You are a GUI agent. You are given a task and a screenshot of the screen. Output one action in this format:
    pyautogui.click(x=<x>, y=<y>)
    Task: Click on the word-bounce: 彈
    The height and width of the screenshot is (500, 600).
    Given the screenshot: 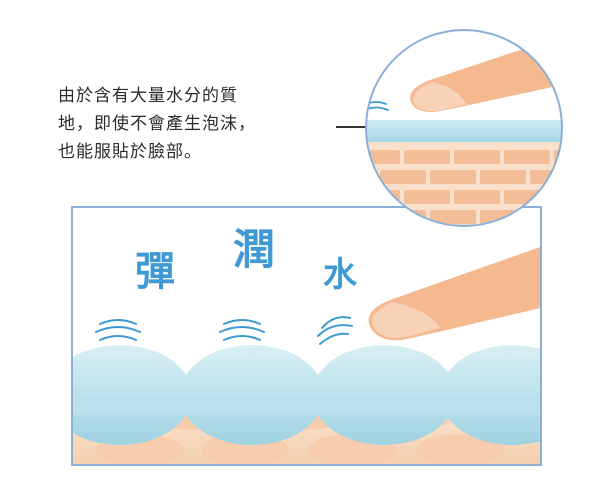 What is the action you would take?
    pyautogui.click(x=155, y=272)
    